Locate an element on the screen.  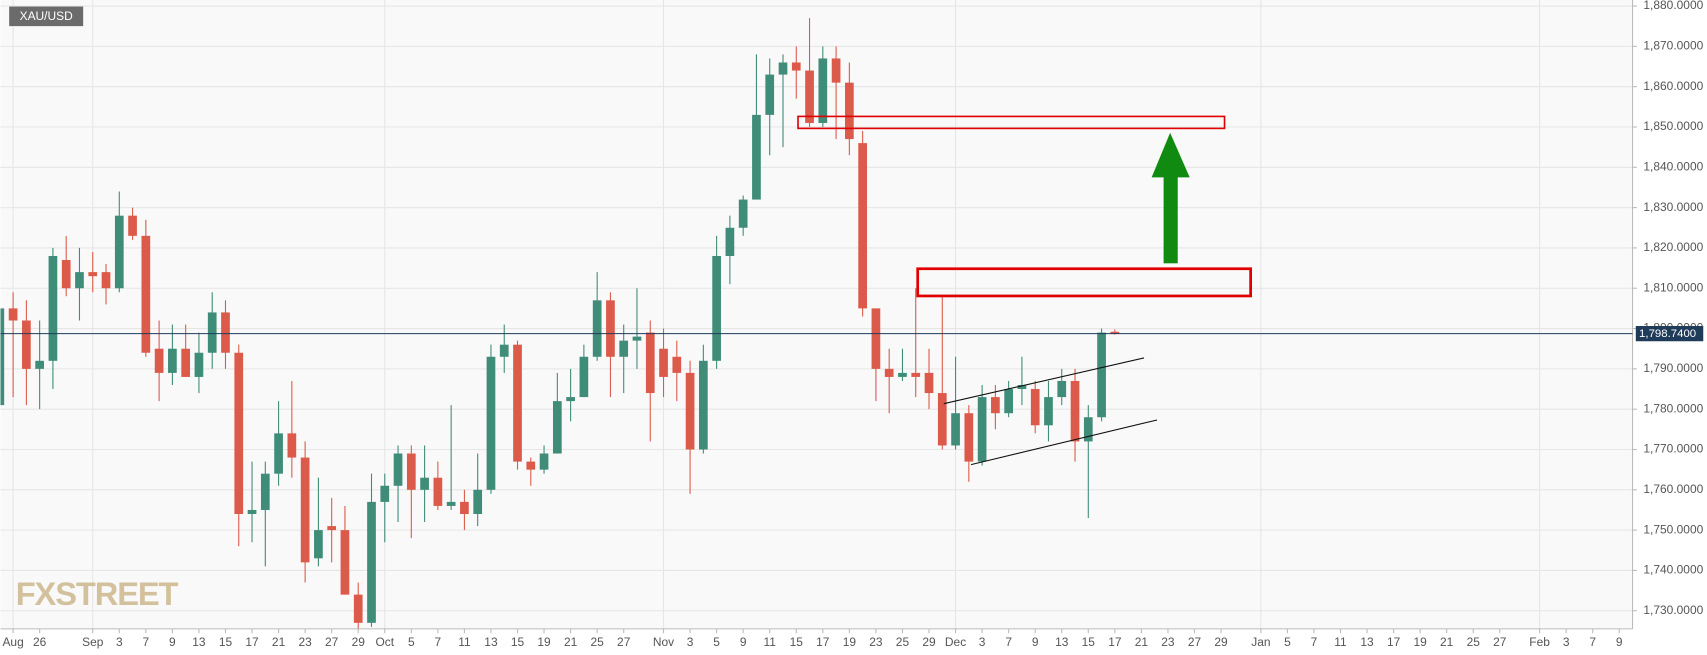
symbol-badge is located at coordinates (46, 16).